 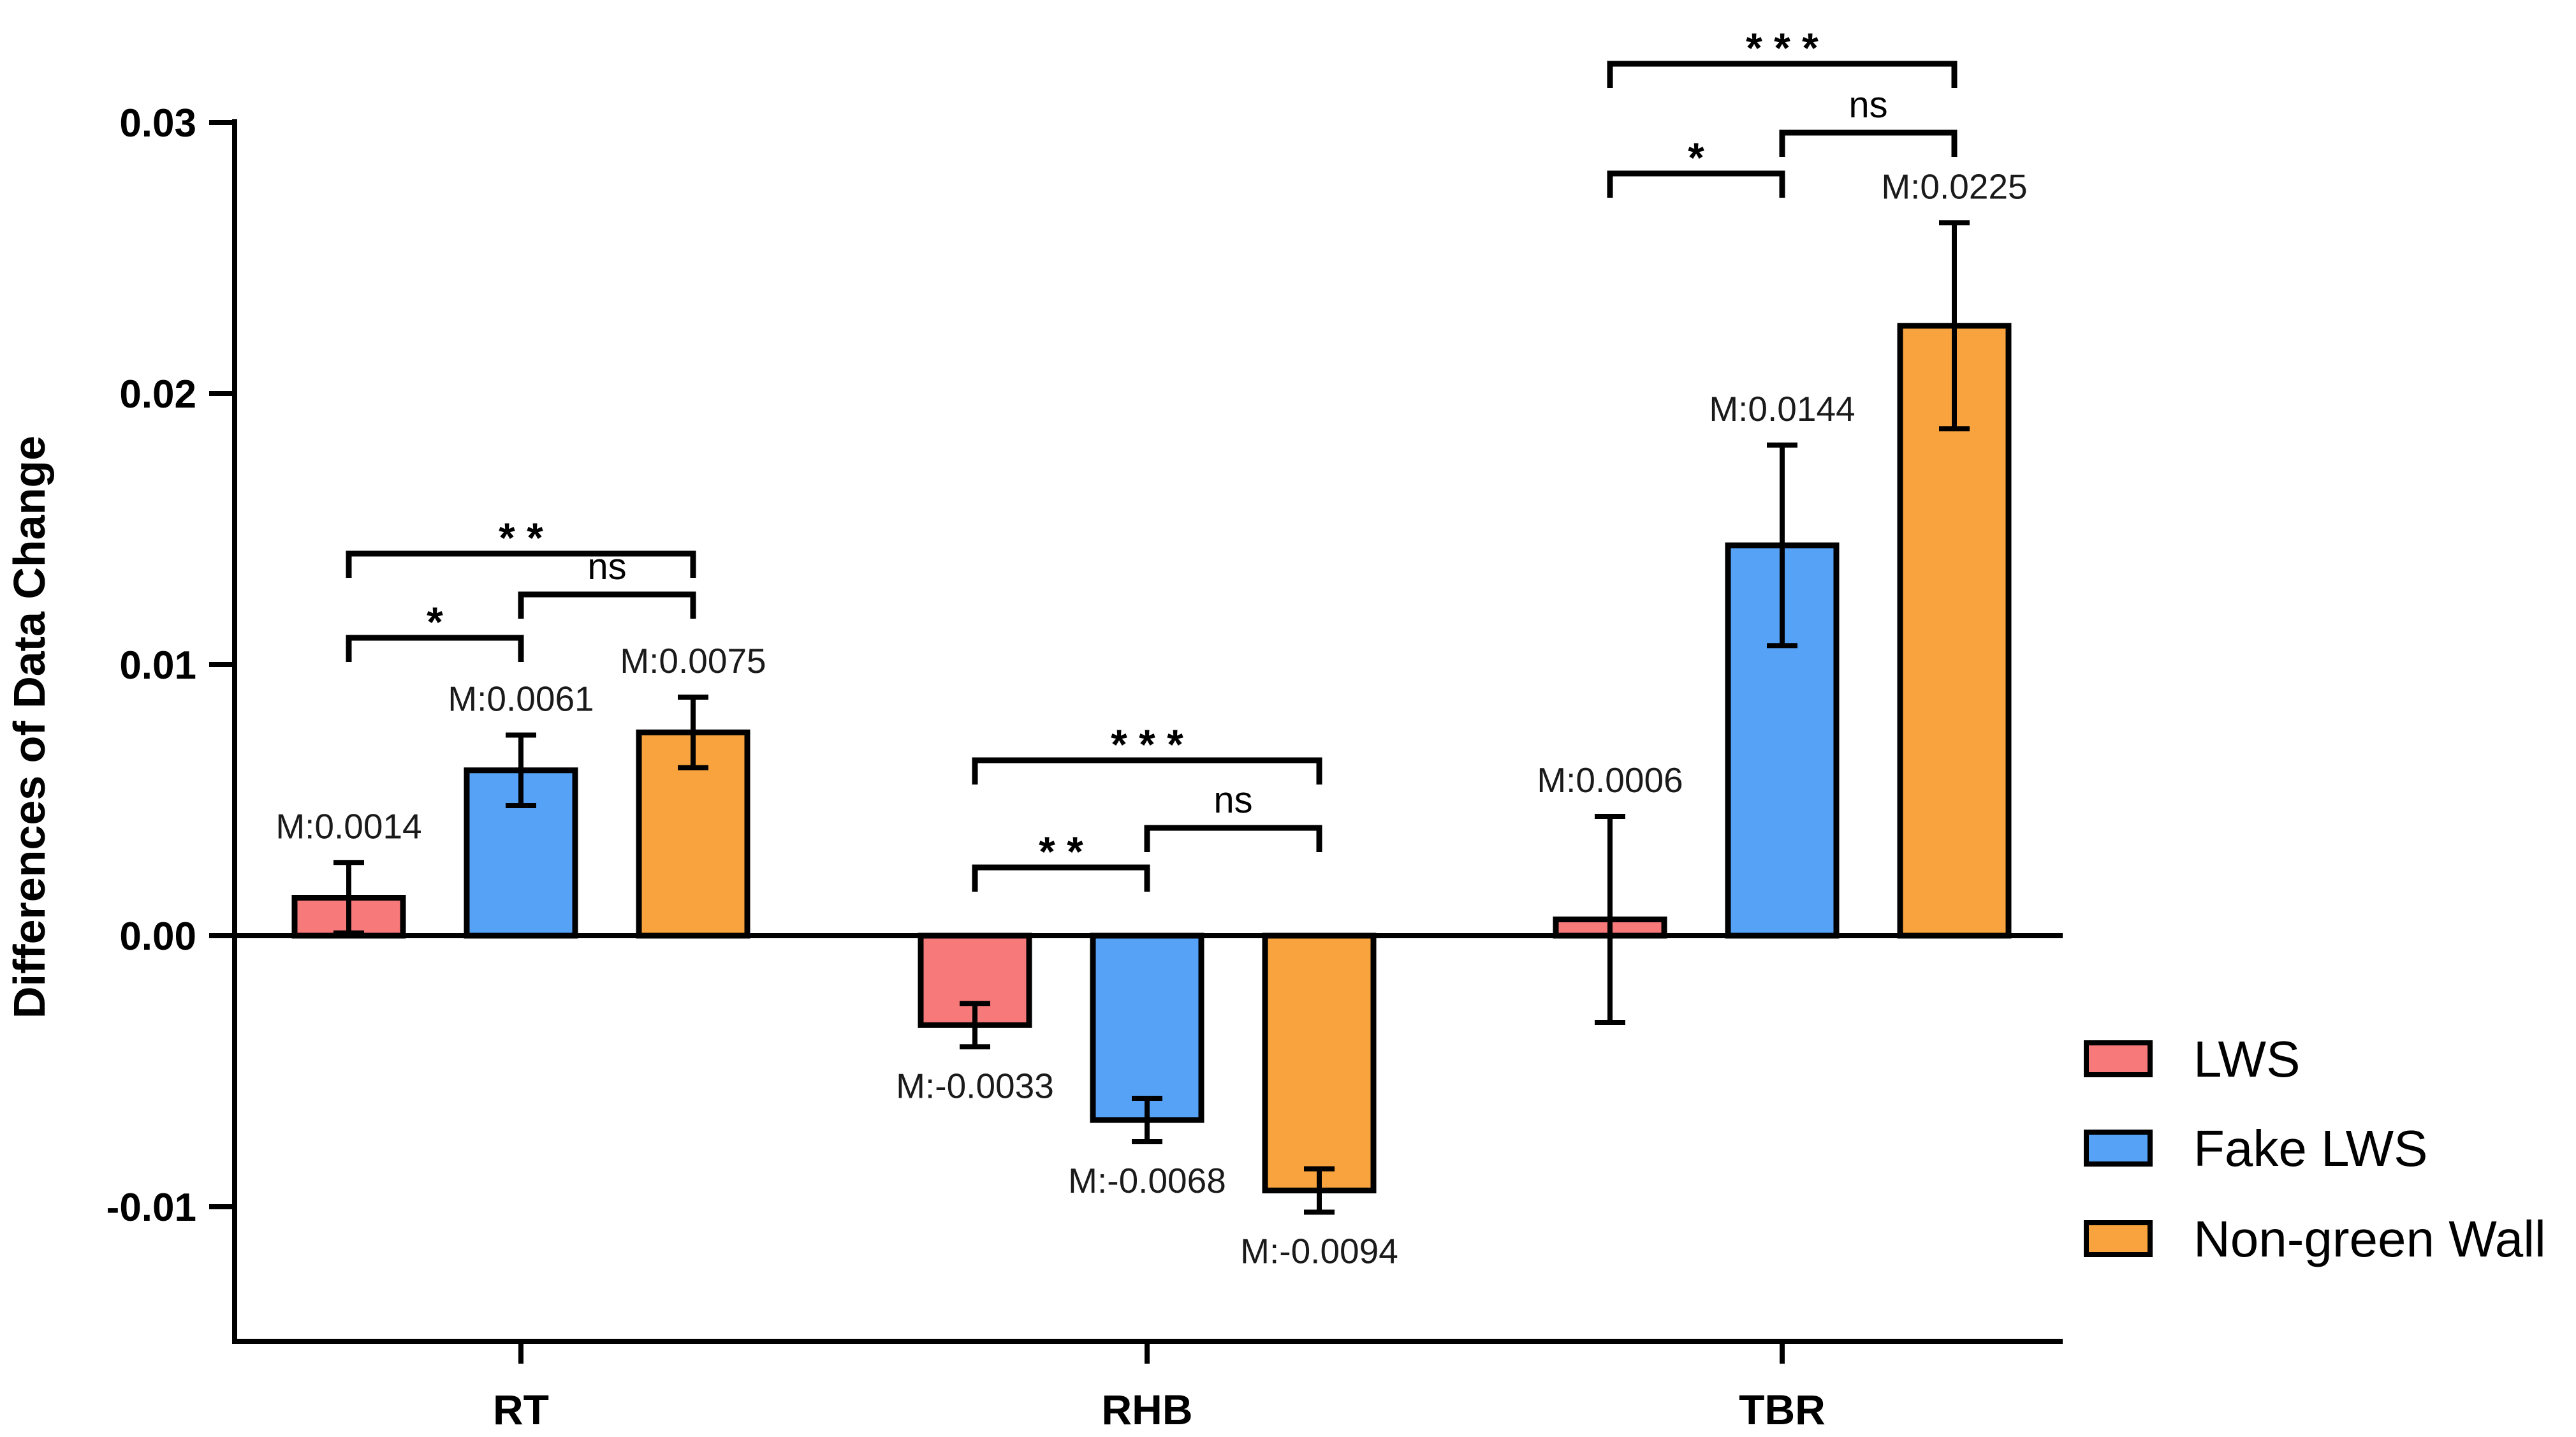 What do you see at coordinates (29, 727) in the screenshot?
I see `y-axis-title: Differences of Data Change` at bounding box center [29, 727].